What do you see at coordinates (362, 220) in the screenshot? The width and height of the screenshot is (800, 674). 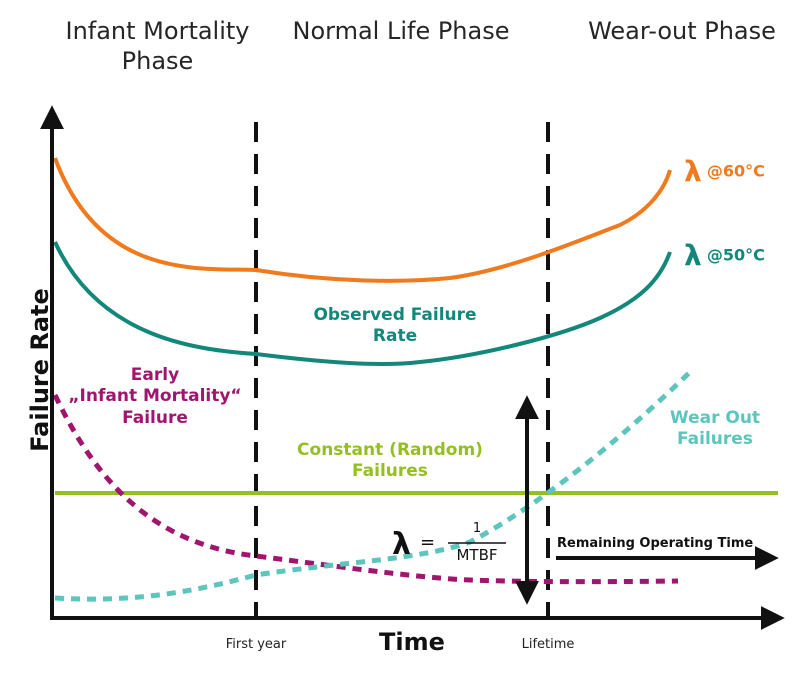 I see `curve-60c` at bounding box center [362, 220].